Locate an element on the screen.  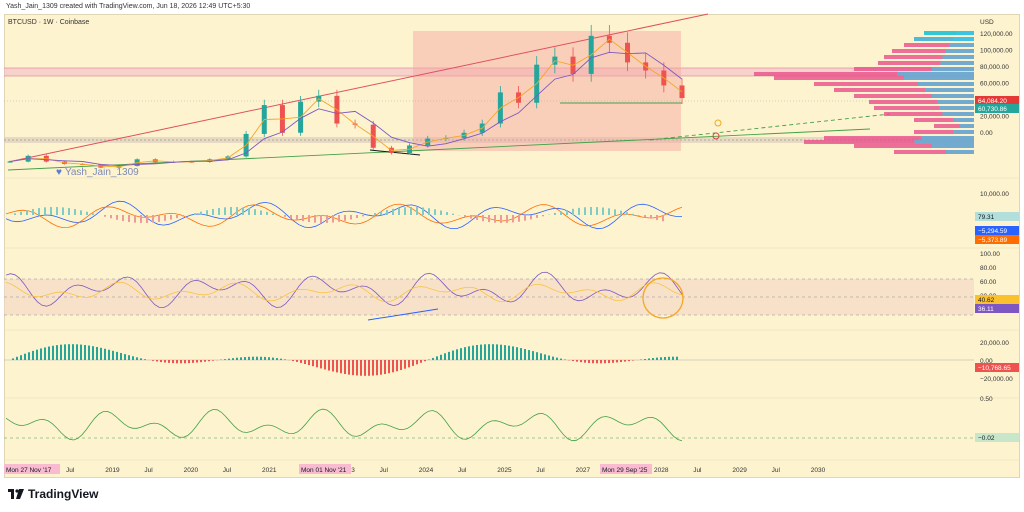
rsi-axis-tick: 100.00 is located at coordinates (990, 254).